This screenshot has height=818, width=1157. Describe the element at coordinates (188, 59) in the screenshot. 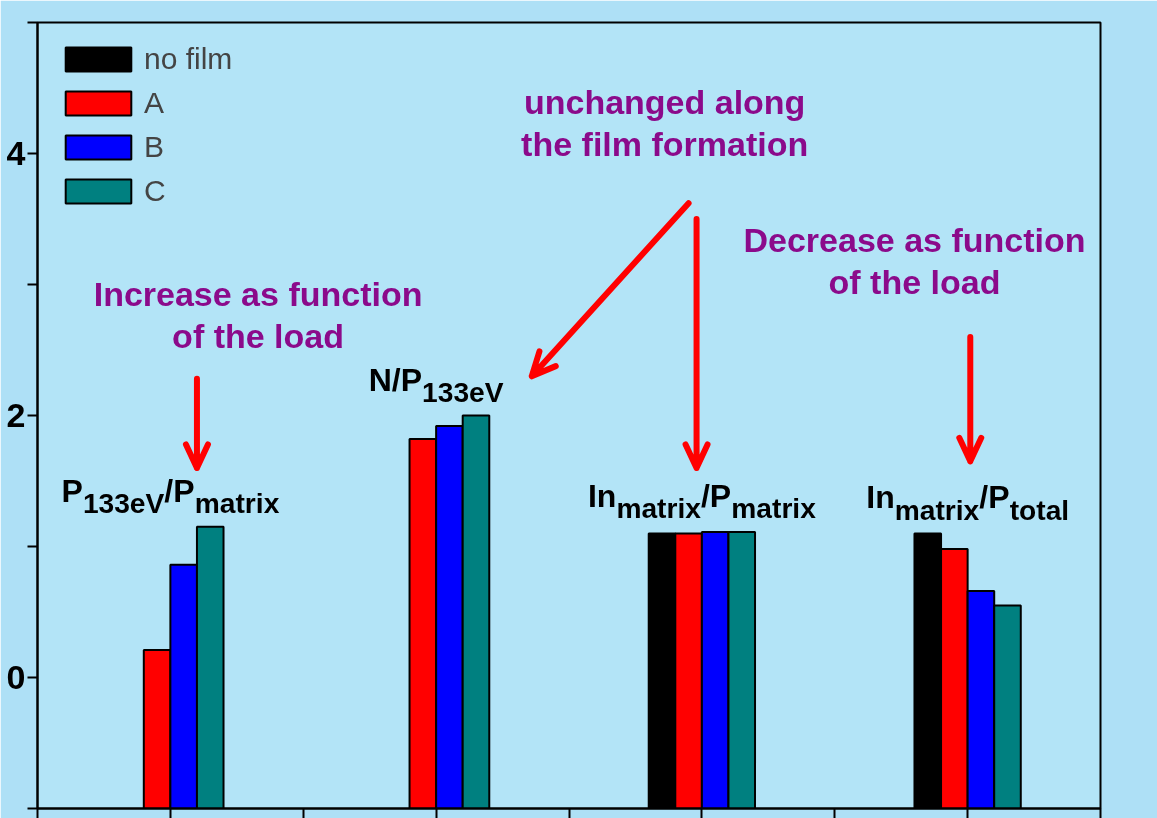

I see `legend-label: no film` at that location.